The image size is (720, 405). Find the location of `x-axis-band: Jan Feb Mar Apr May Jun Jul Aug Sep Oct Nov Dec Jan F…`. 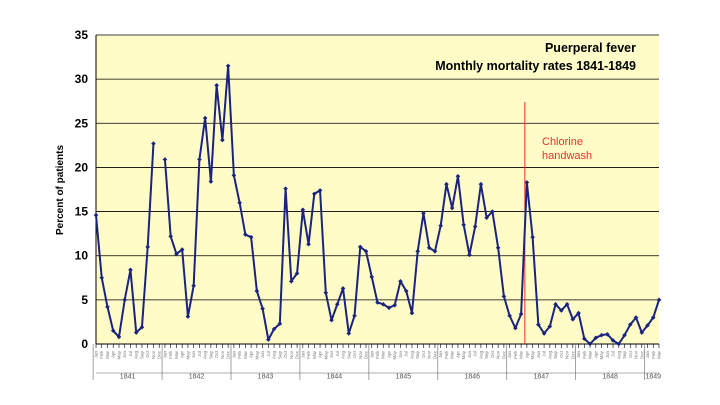

x-axis-band: Jan Feb Mar Apr May Jun Jul Aug Sep Oct Nov Dec Jan F… is located at coordinates (377, 362).